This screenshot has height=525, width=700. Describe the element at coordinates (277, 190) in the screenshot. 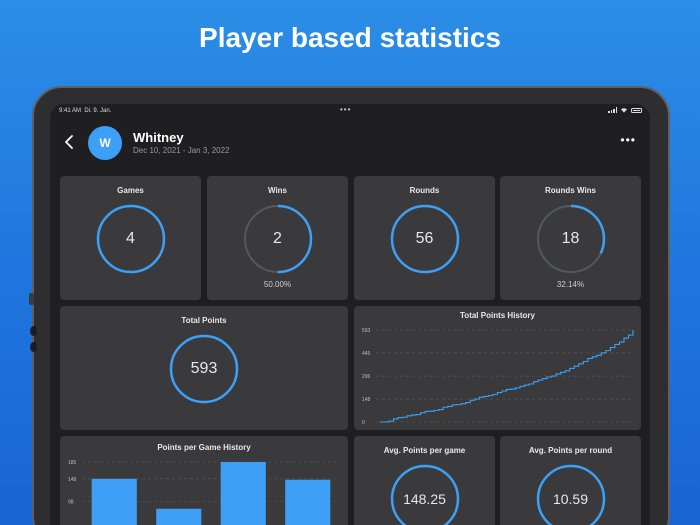

I see `wins-title: Wins` at that location.